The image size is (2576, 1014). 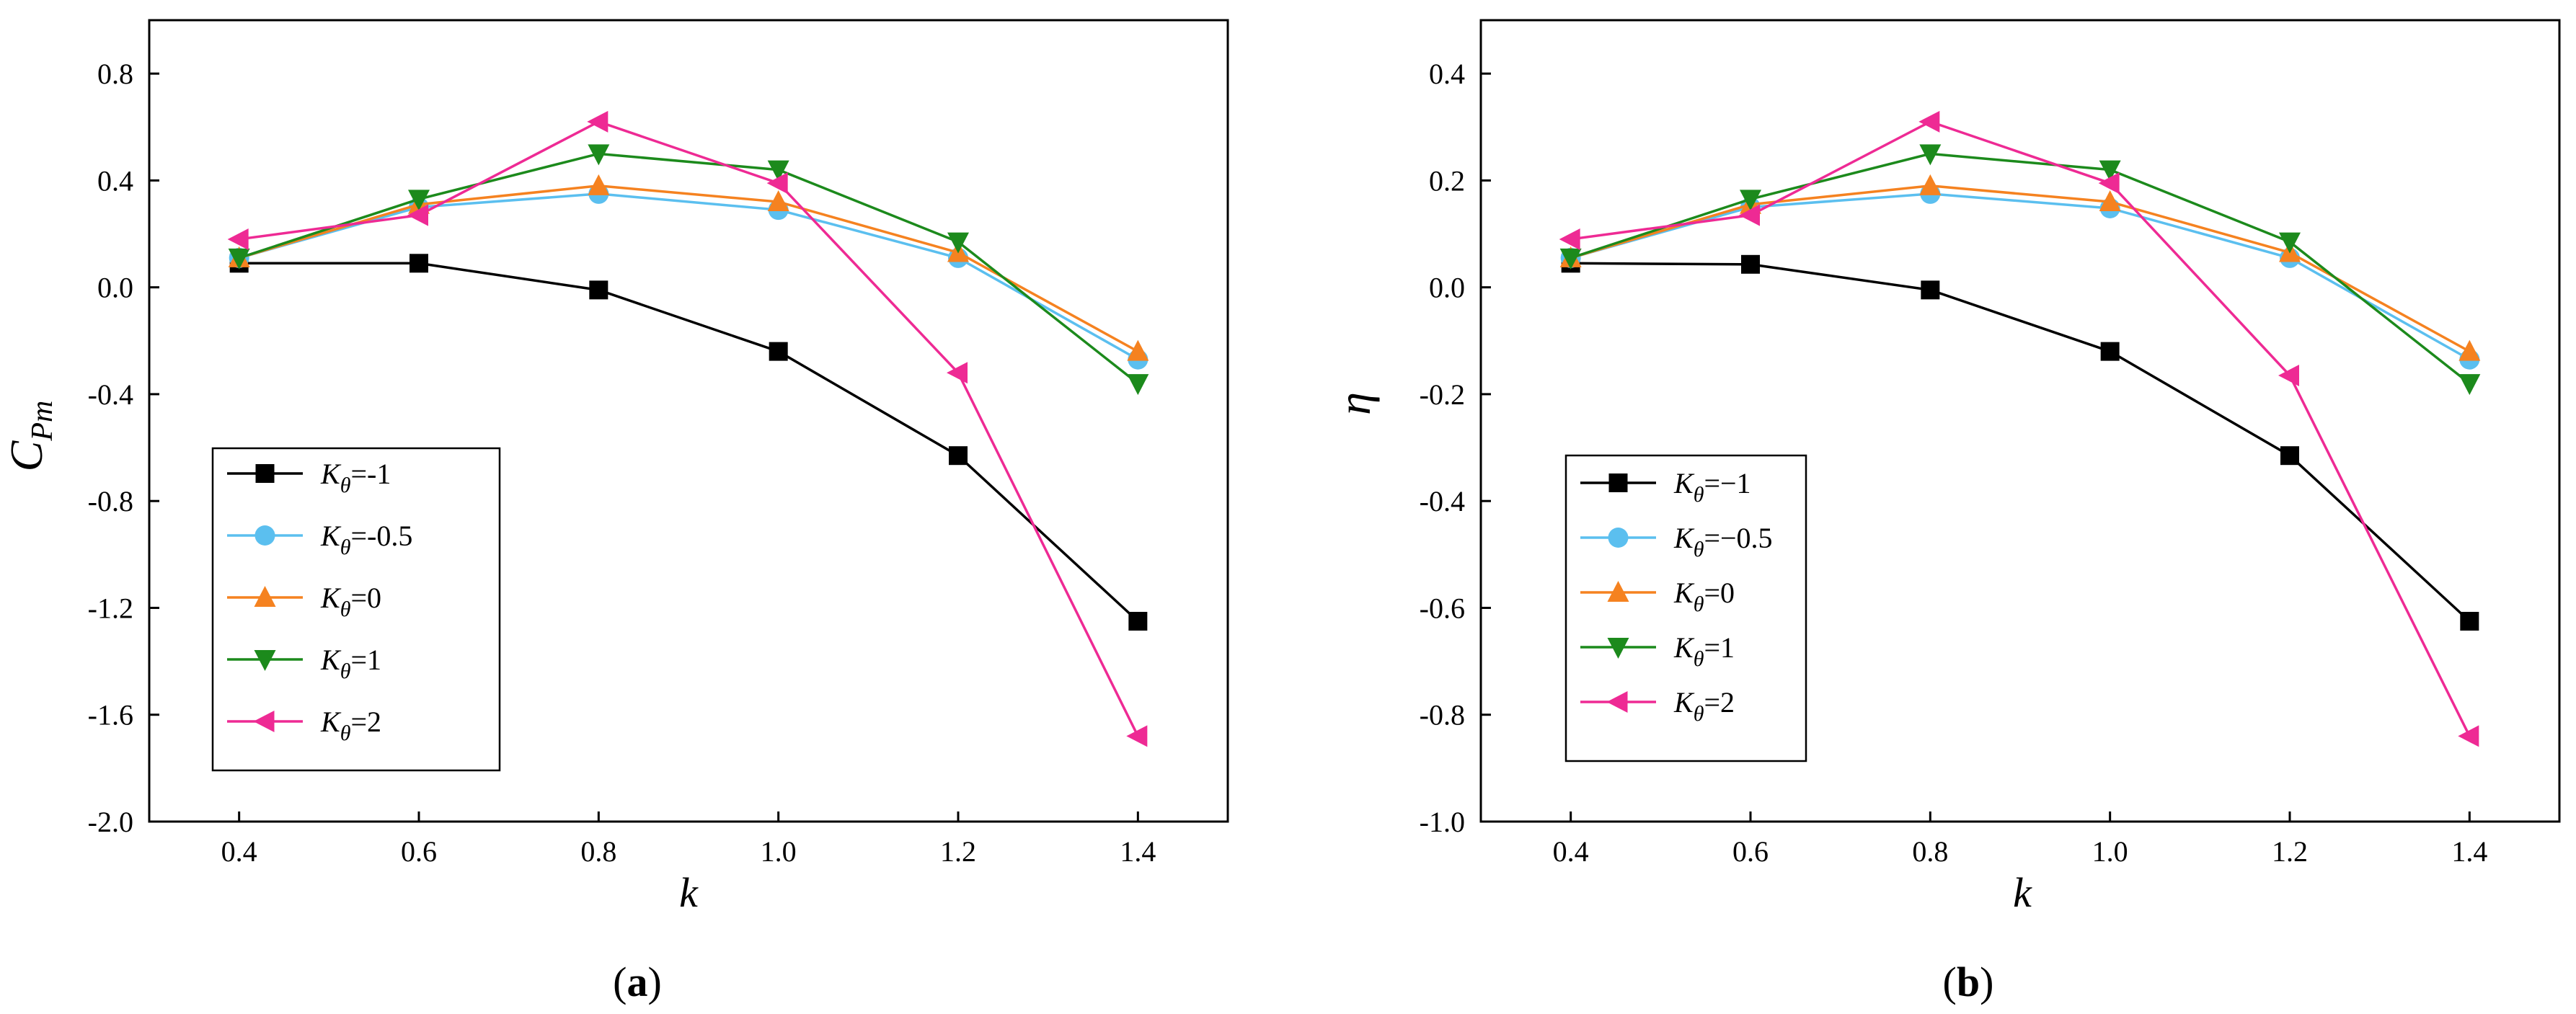 What do you see at coordinates (419, 852) in the screenshot?
I see `x-tick-label: 0.6` at bounding box center [419, 852].